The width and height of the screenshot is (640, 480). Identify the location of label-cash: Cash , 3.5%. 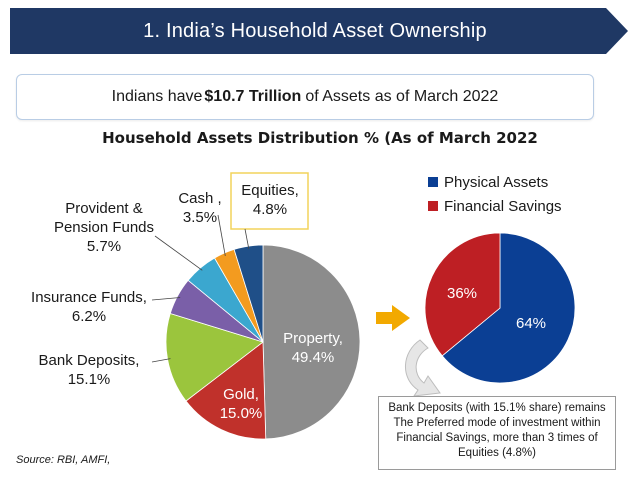
(199, 208).